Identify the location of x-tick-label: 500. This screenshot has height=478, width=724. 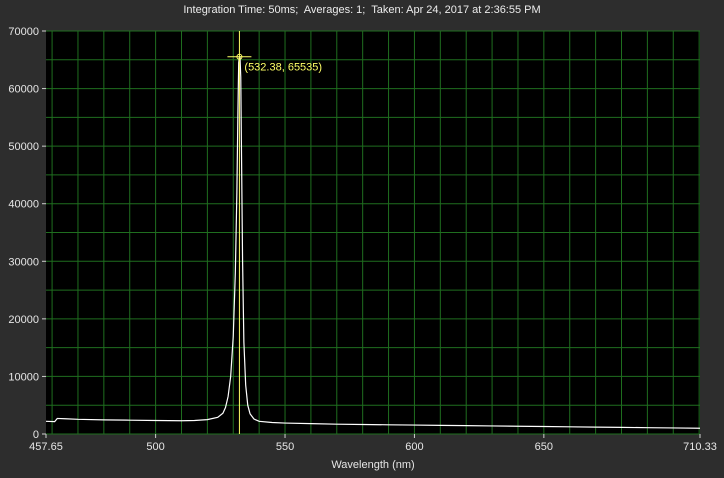
(155, 447).